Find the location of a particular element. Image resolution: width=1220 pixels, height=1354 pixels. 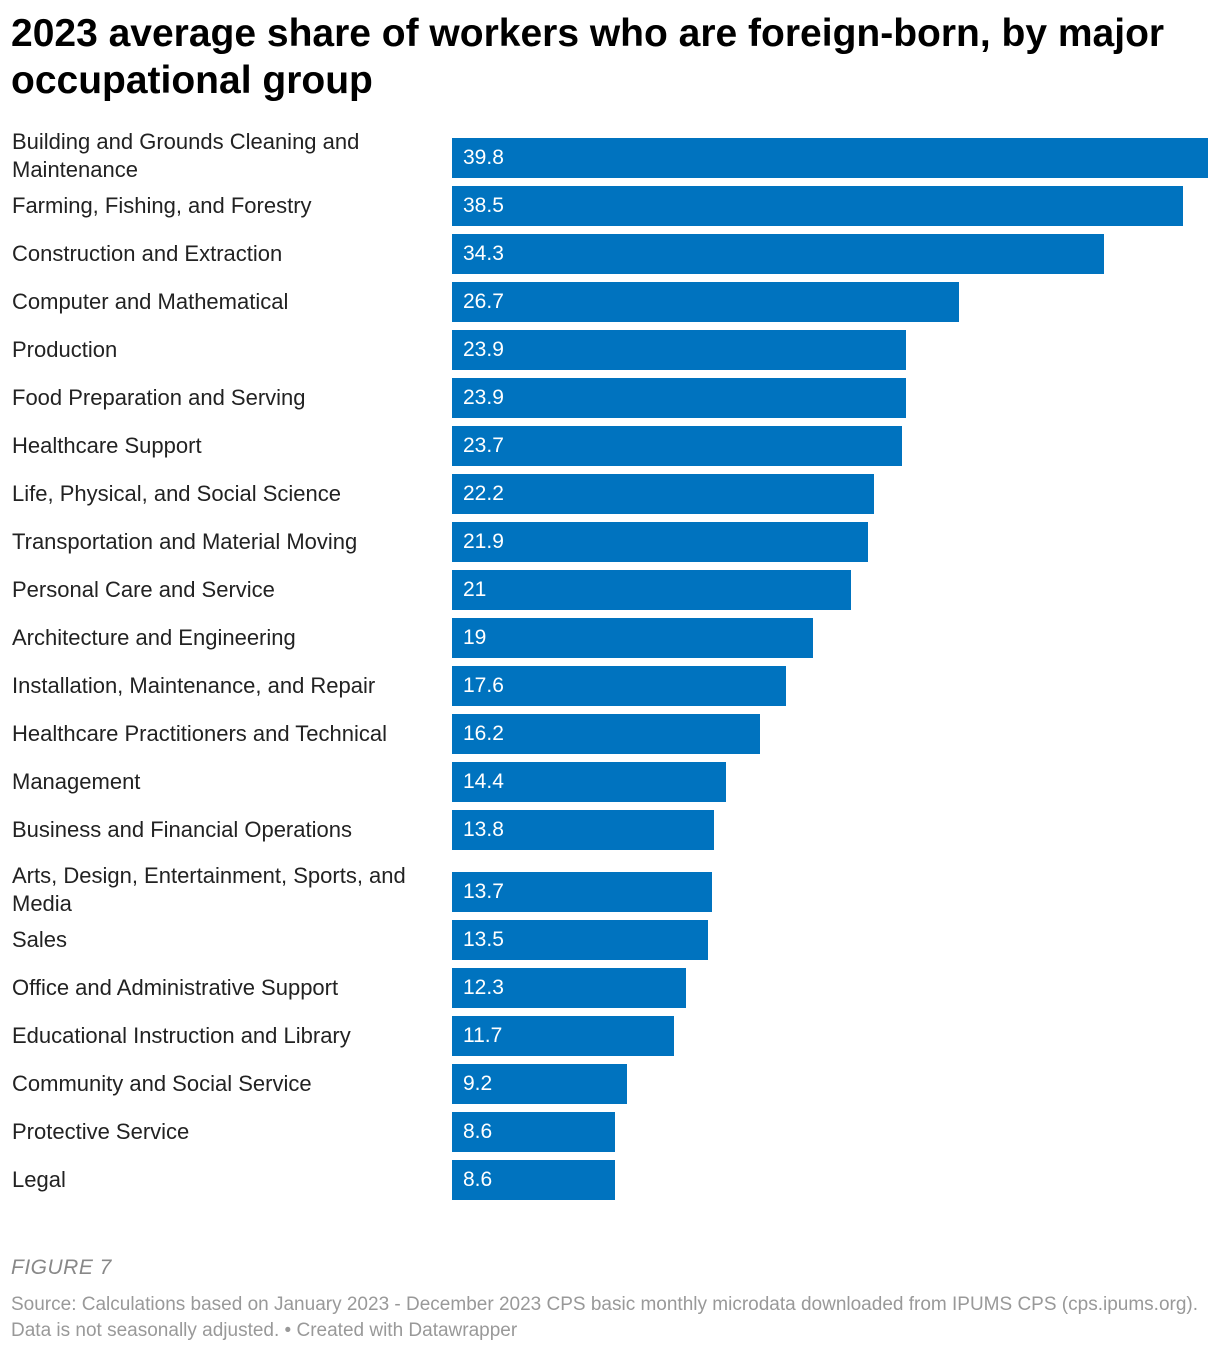

bar-row: Personal Care and Service 21 is located at coordinates (610, 590).